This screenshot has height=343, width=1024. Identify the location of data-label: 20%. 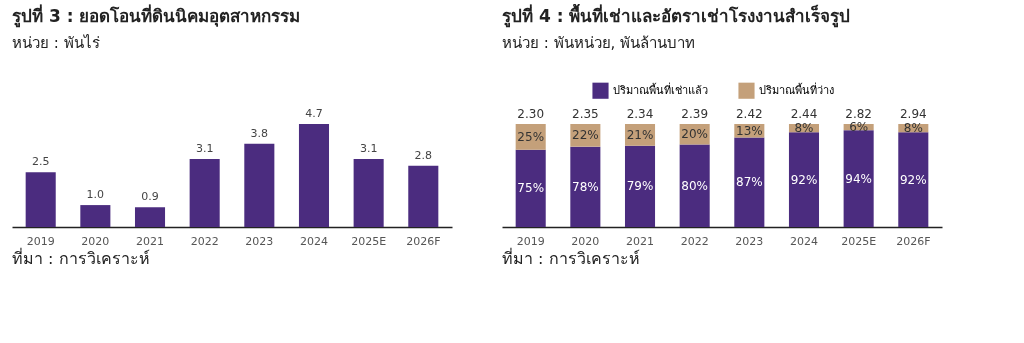
(695, 134).